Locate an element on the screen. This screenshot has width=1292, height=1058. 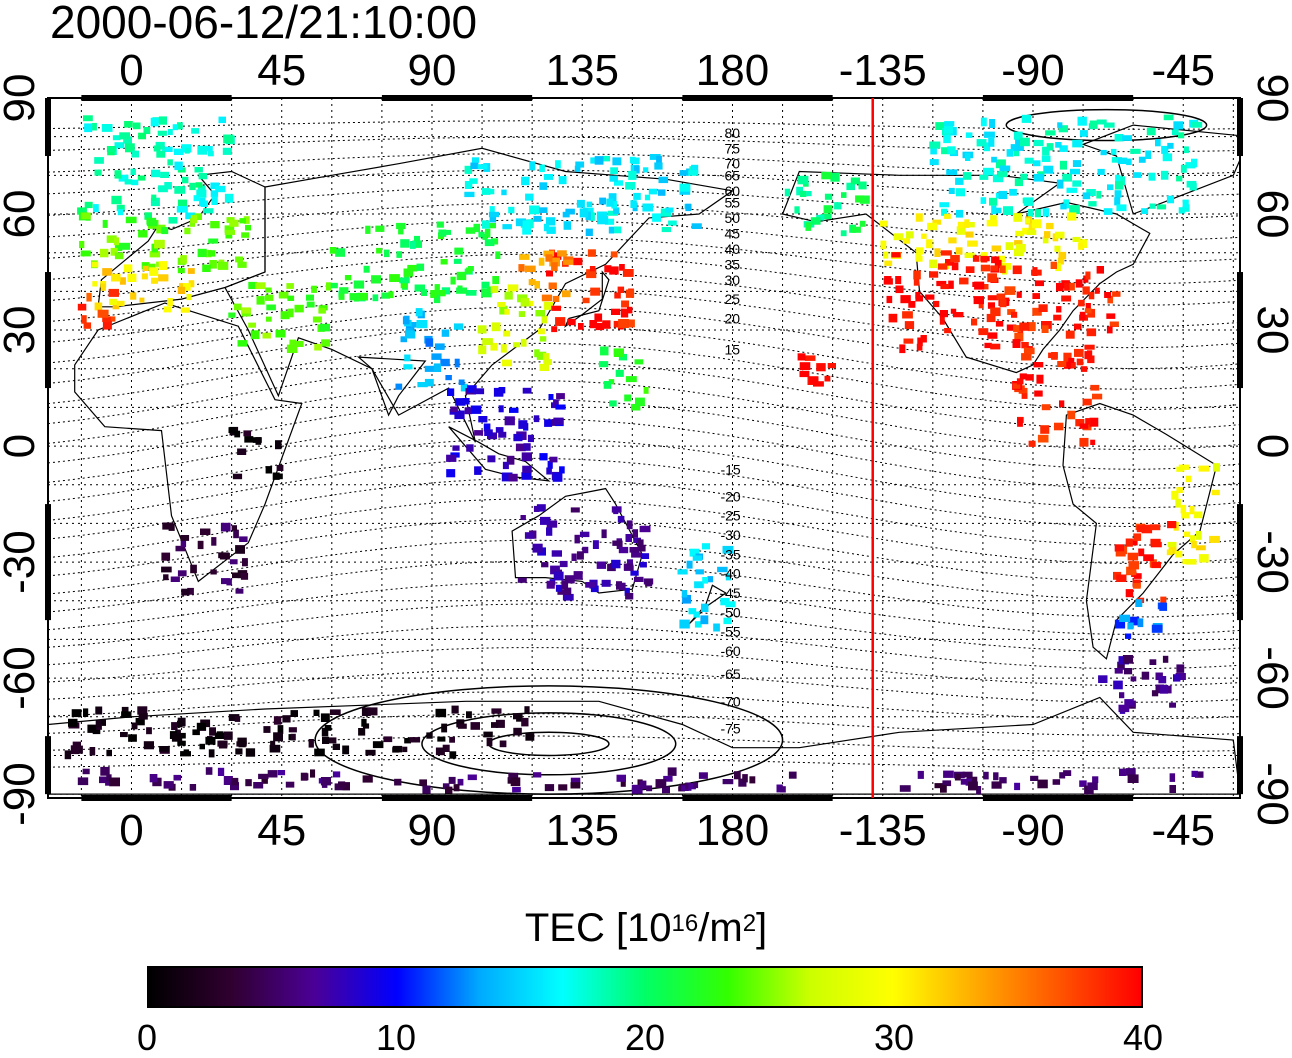
contour-label: -50 is located at coordinates (730, 612).